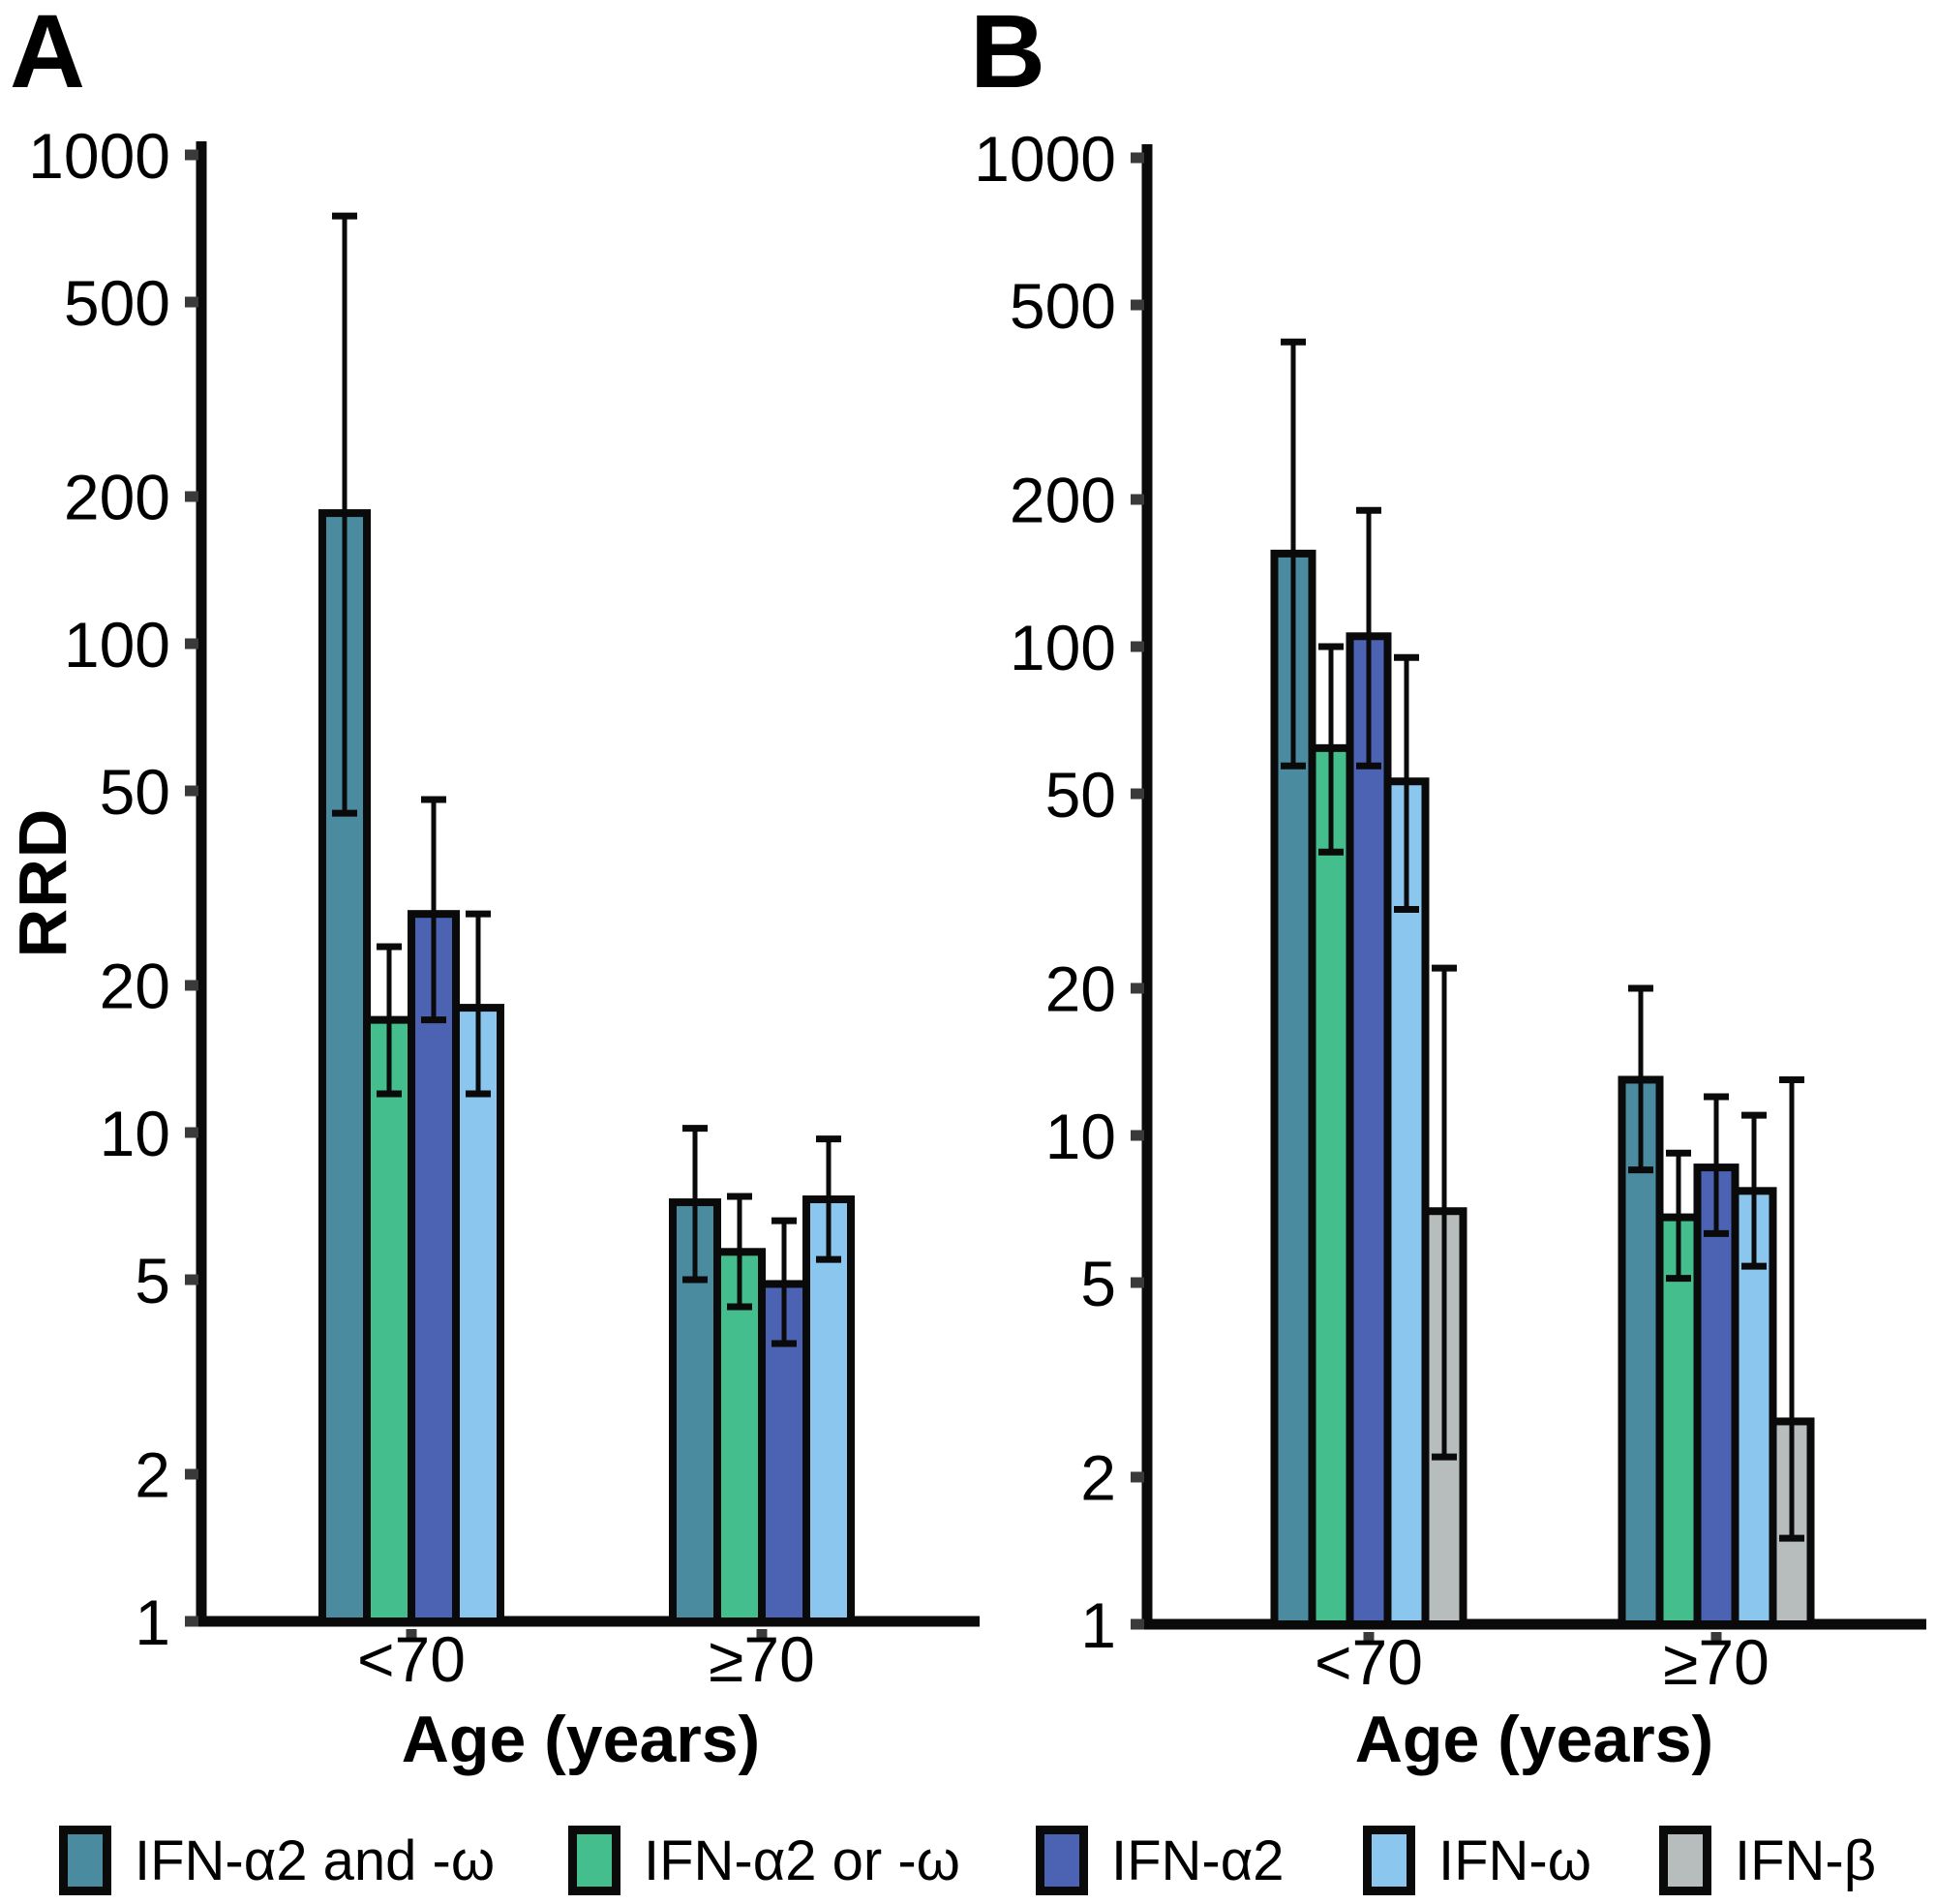 Image resolution: width=1936 pixels, height=1904 pixels. Describe the element at coordinates (1198, 1860) in the screenshot. I see `legend-label: IFN-α2` at that location.